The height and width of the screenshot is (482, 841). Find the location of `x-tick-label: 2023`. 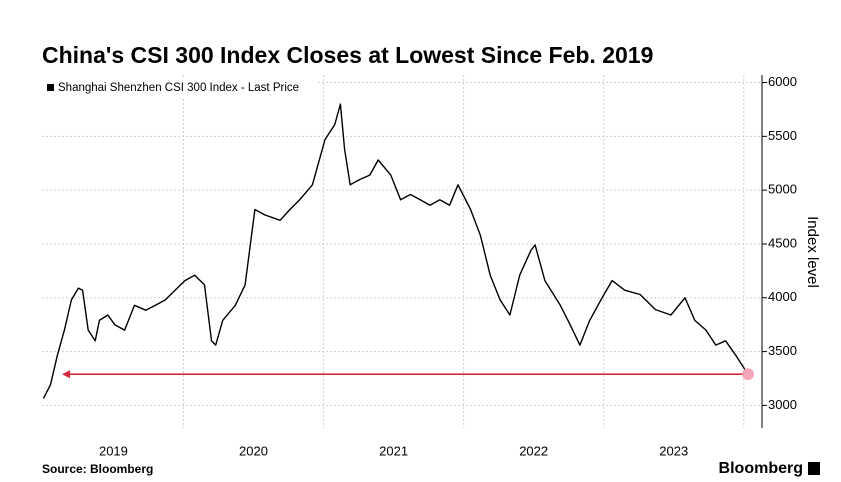

x-tick-label: 2023 is located at coordinates (673, 450).